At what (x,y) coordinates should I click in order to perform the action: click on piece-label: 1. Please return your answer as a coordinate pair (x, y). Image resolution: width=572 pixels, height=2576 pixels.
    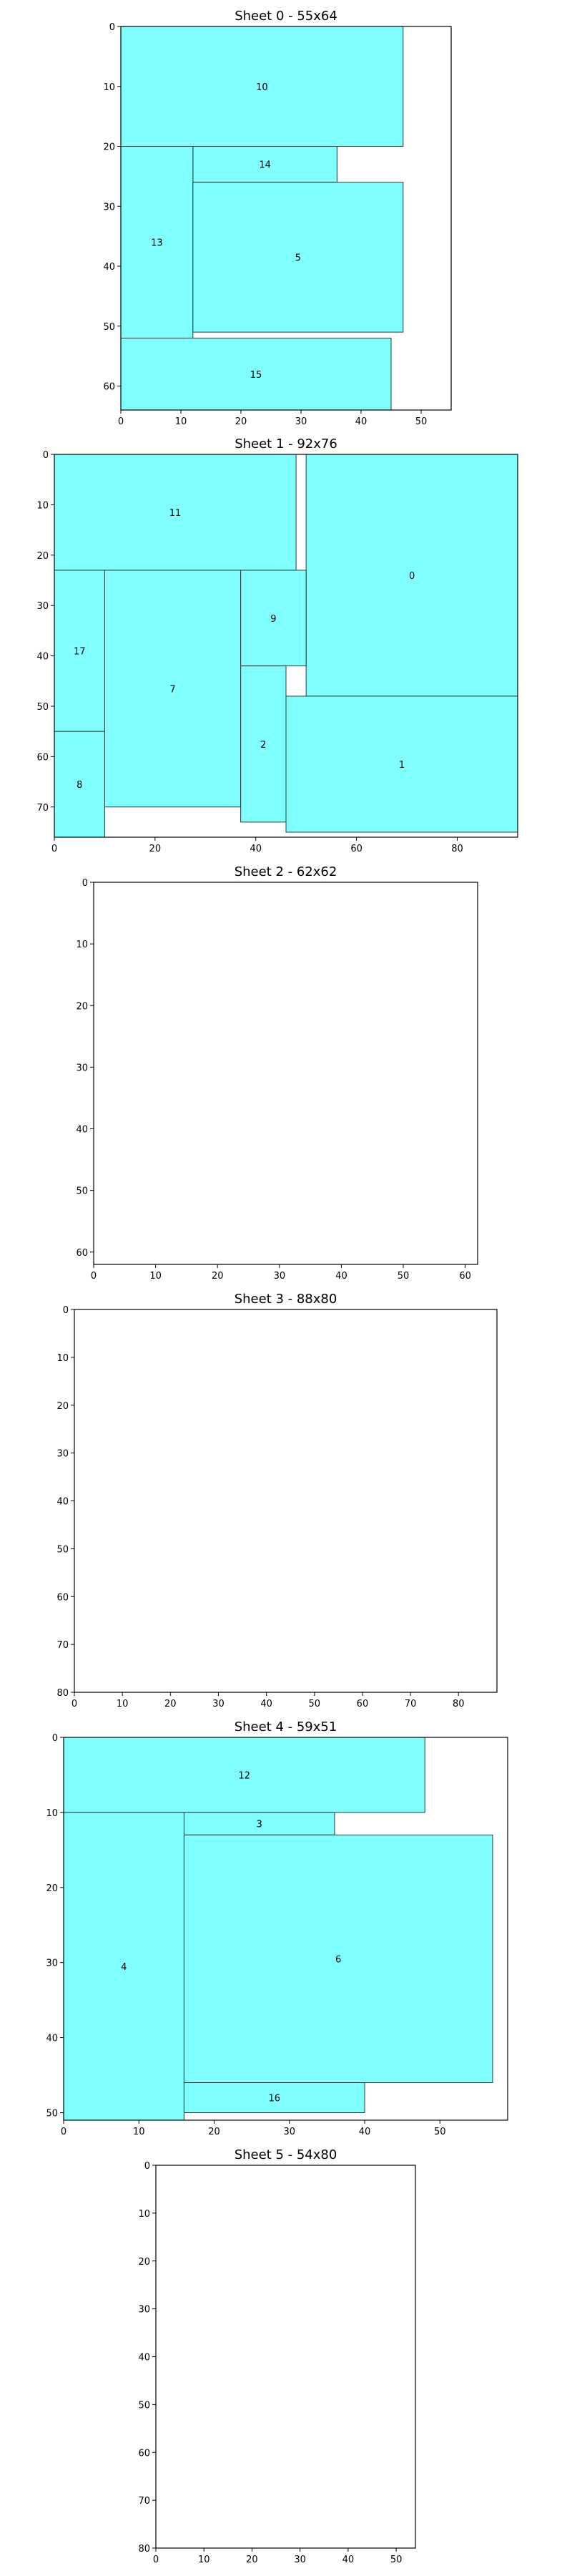
    Looking at the image, I should click on (402, 765).